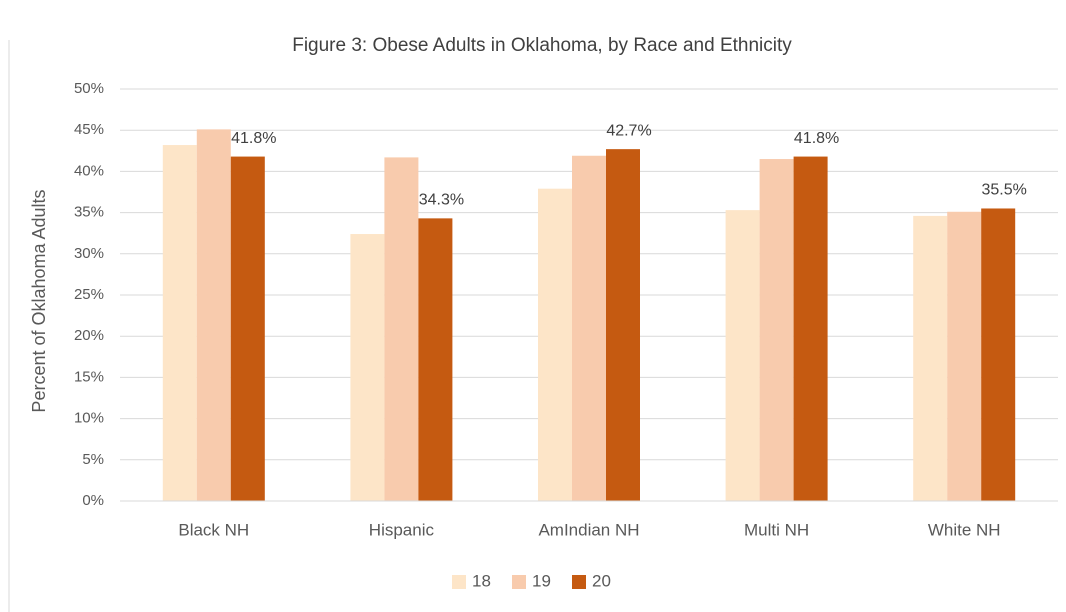 This screenshot has width=1066, height=612. I want to click on legend-label: 19, so click(541, 580).